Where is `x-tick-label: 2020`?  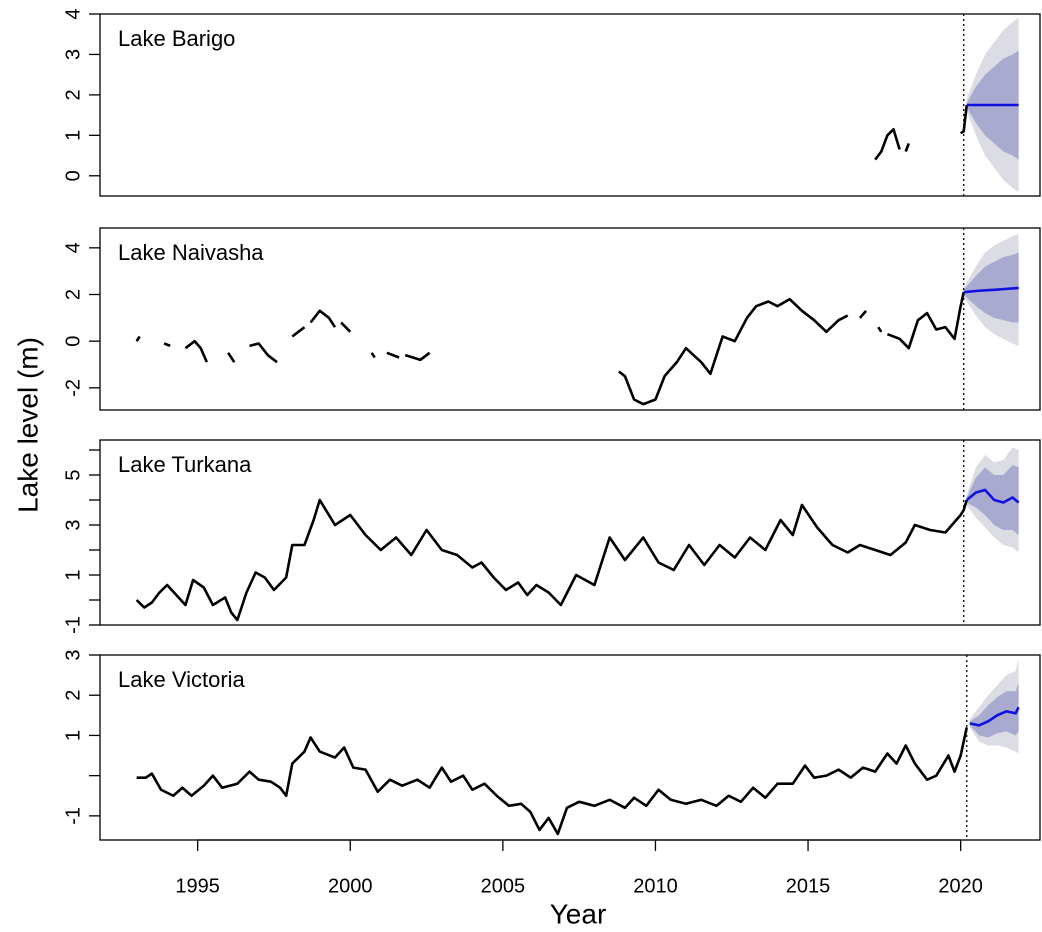 x-tick-label: 2020 is located at coordinates (960, 886).